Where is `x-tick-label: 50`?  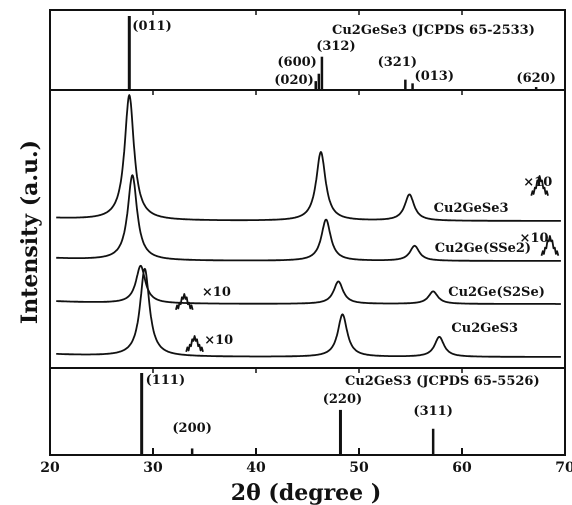 x-tick-label: 50 is located at coordinates (359, 468).